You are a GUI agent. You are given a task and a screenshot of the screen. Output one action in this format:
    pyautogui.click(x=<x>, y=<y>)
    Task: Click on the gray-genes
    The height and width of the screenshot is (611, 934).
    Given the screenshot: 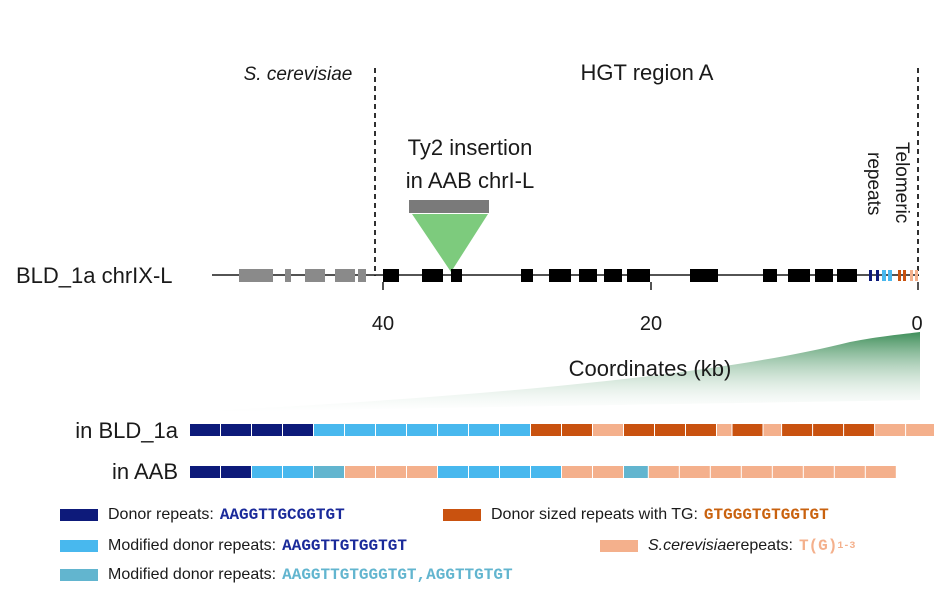 What is the action you would take?
    pyautogui.click(x=302, y=275)
    